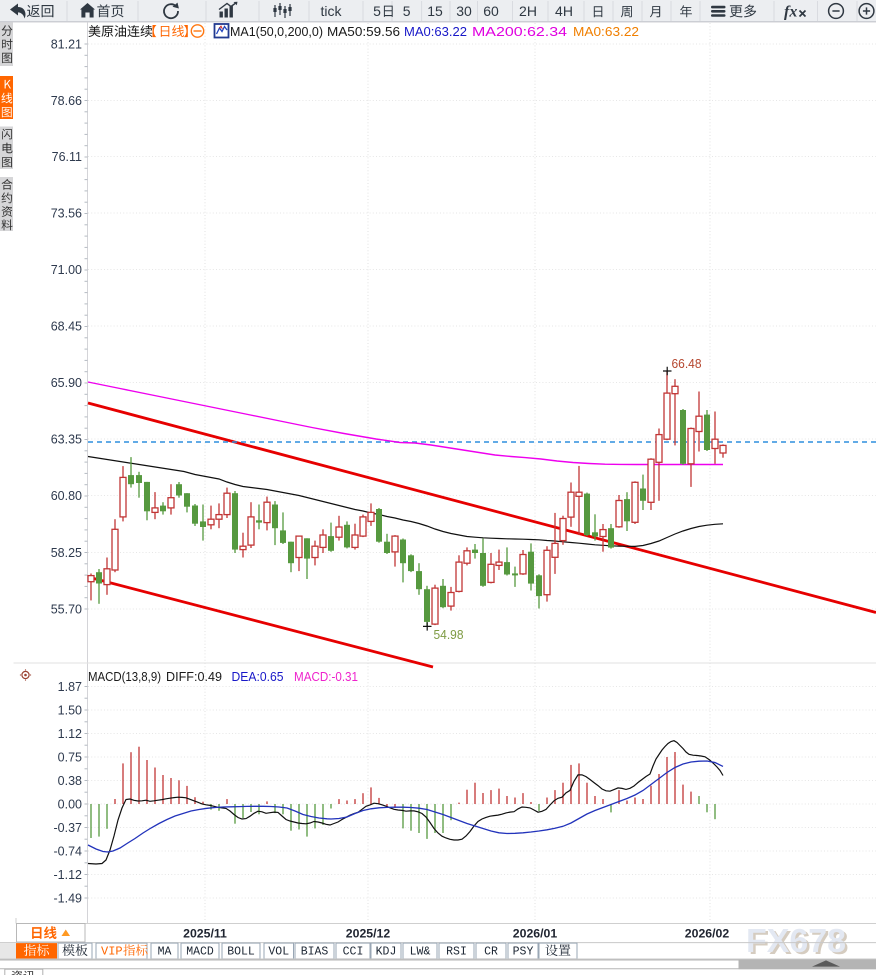 The width and height of the screenshot is (876, 975). What do you see at coordinates (564, 11) in the screenshot?
I see `svg-text: 4H` at bounding box center [564, 11].